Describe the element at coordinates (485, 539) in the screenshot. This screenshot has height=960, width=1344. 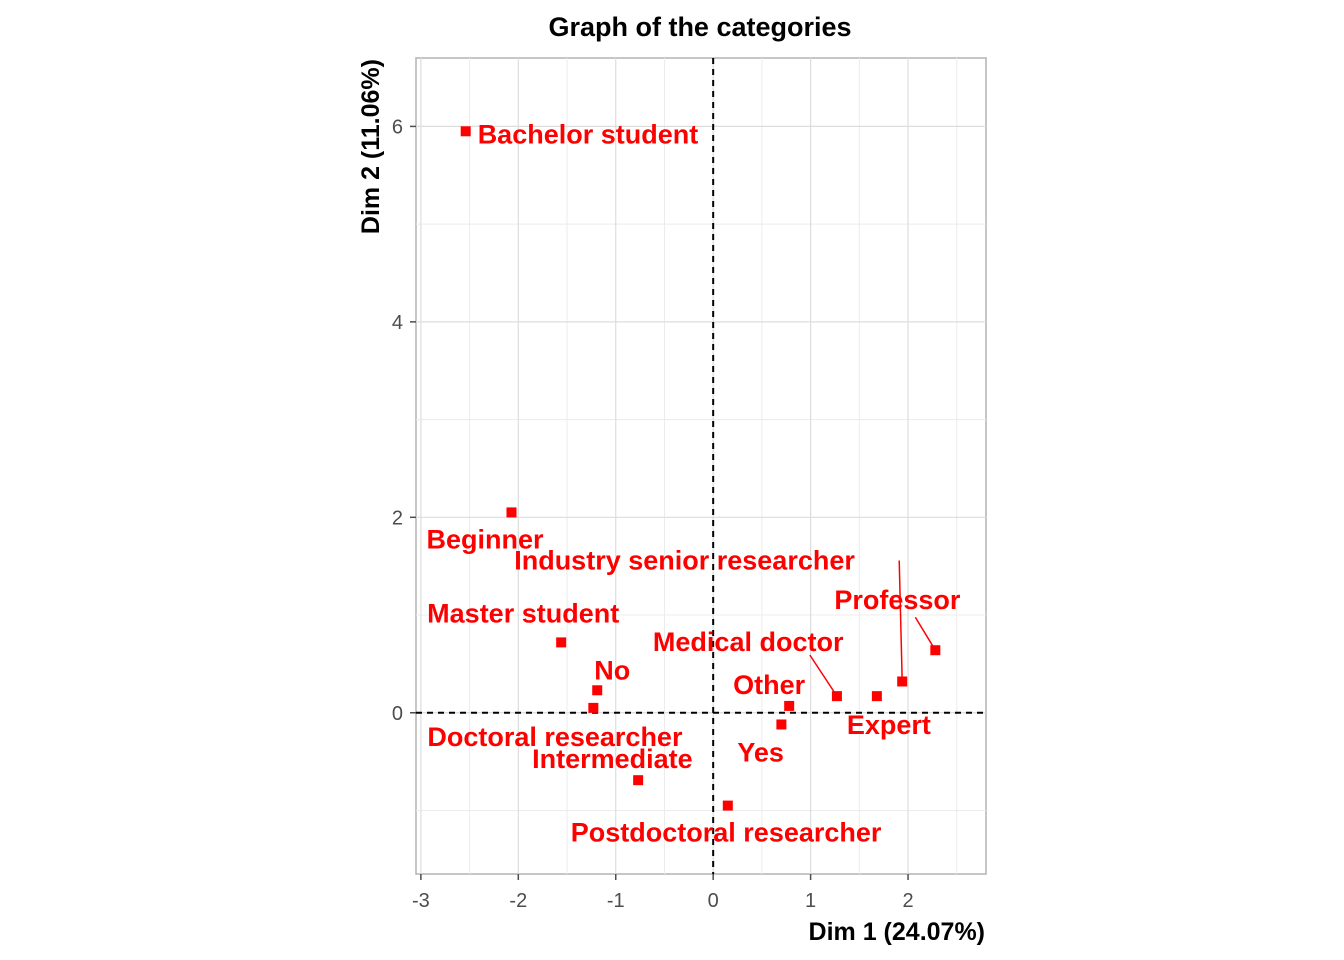
I see `point-label: Beginner` at that location.